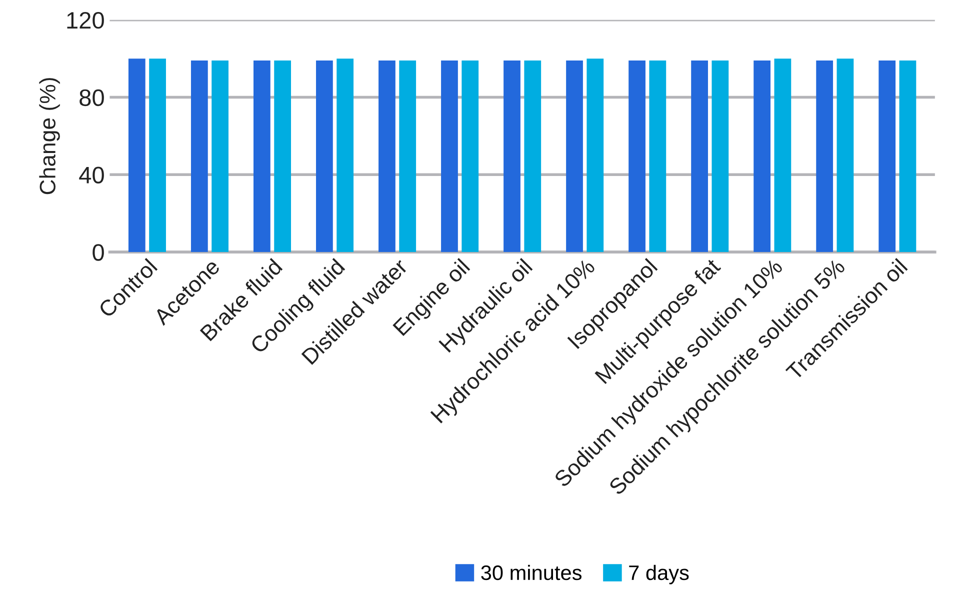  What do you see at coordinates (91, 175) in the screenshot?
I see `y-tick-label: 40` at bounding box center [91, 175].